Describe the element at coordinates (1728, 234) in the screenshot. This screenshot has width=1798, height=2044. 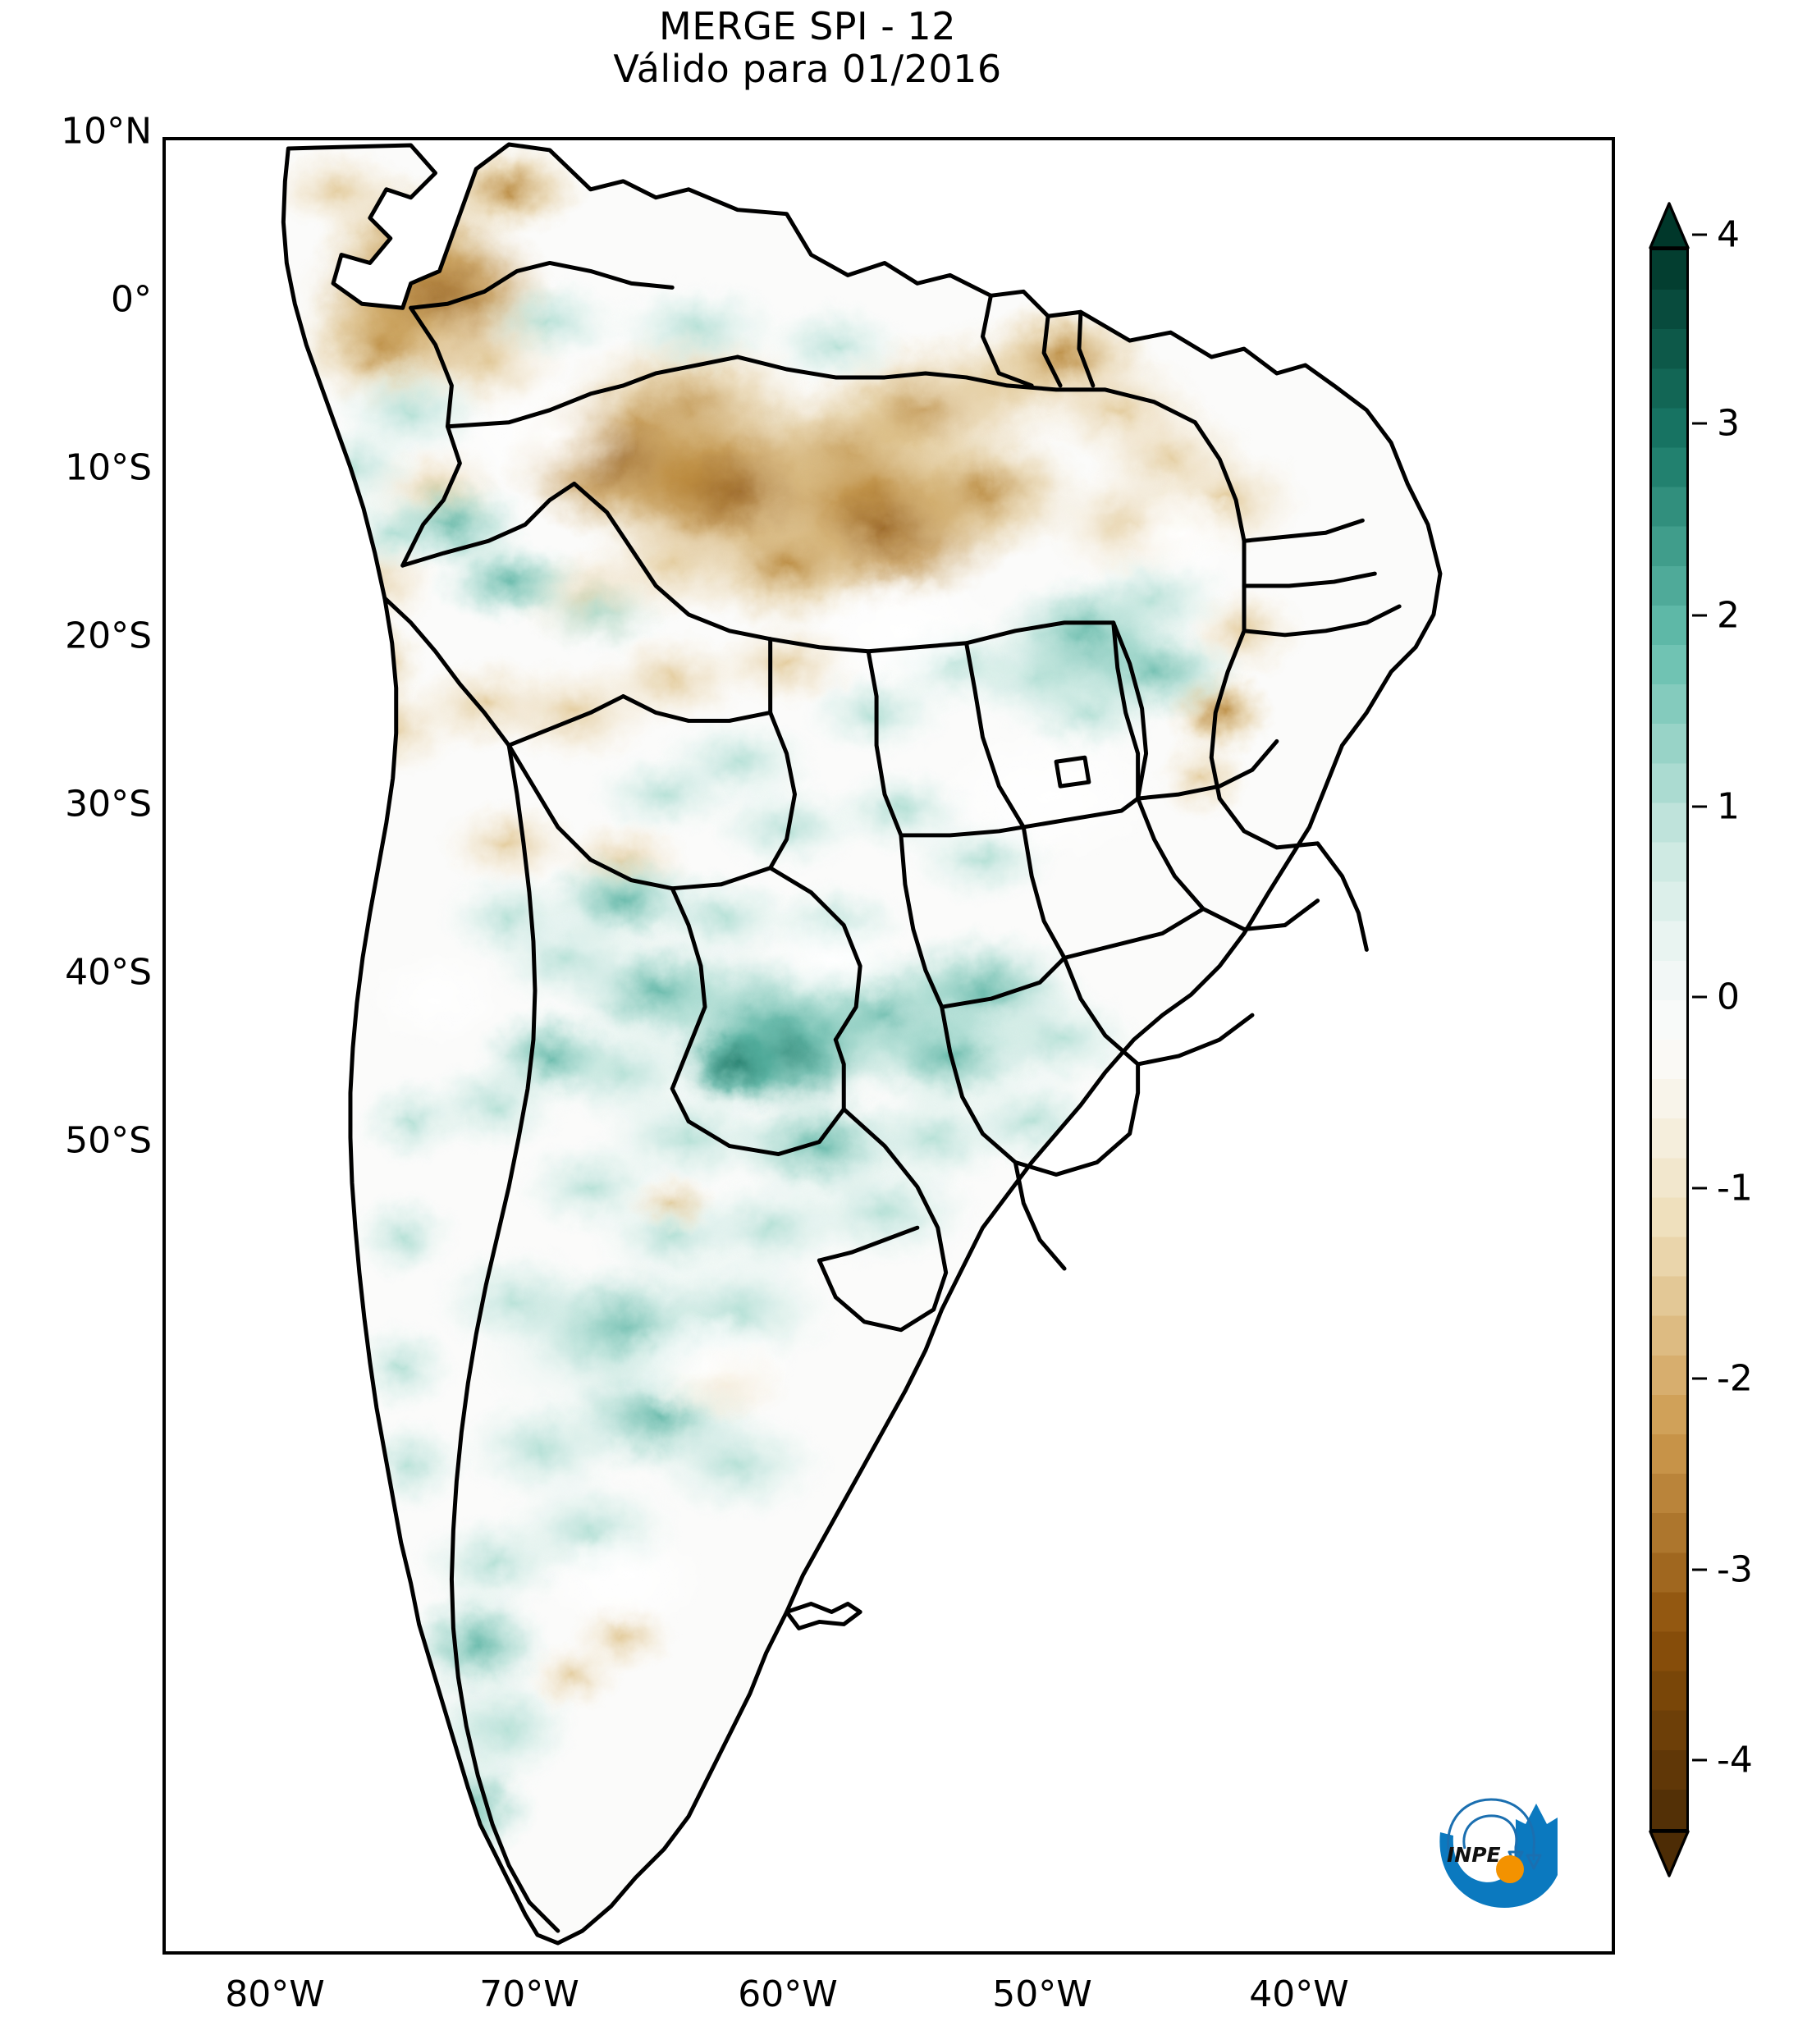
I see `colorbar-tick-label-0: 4` at that location.